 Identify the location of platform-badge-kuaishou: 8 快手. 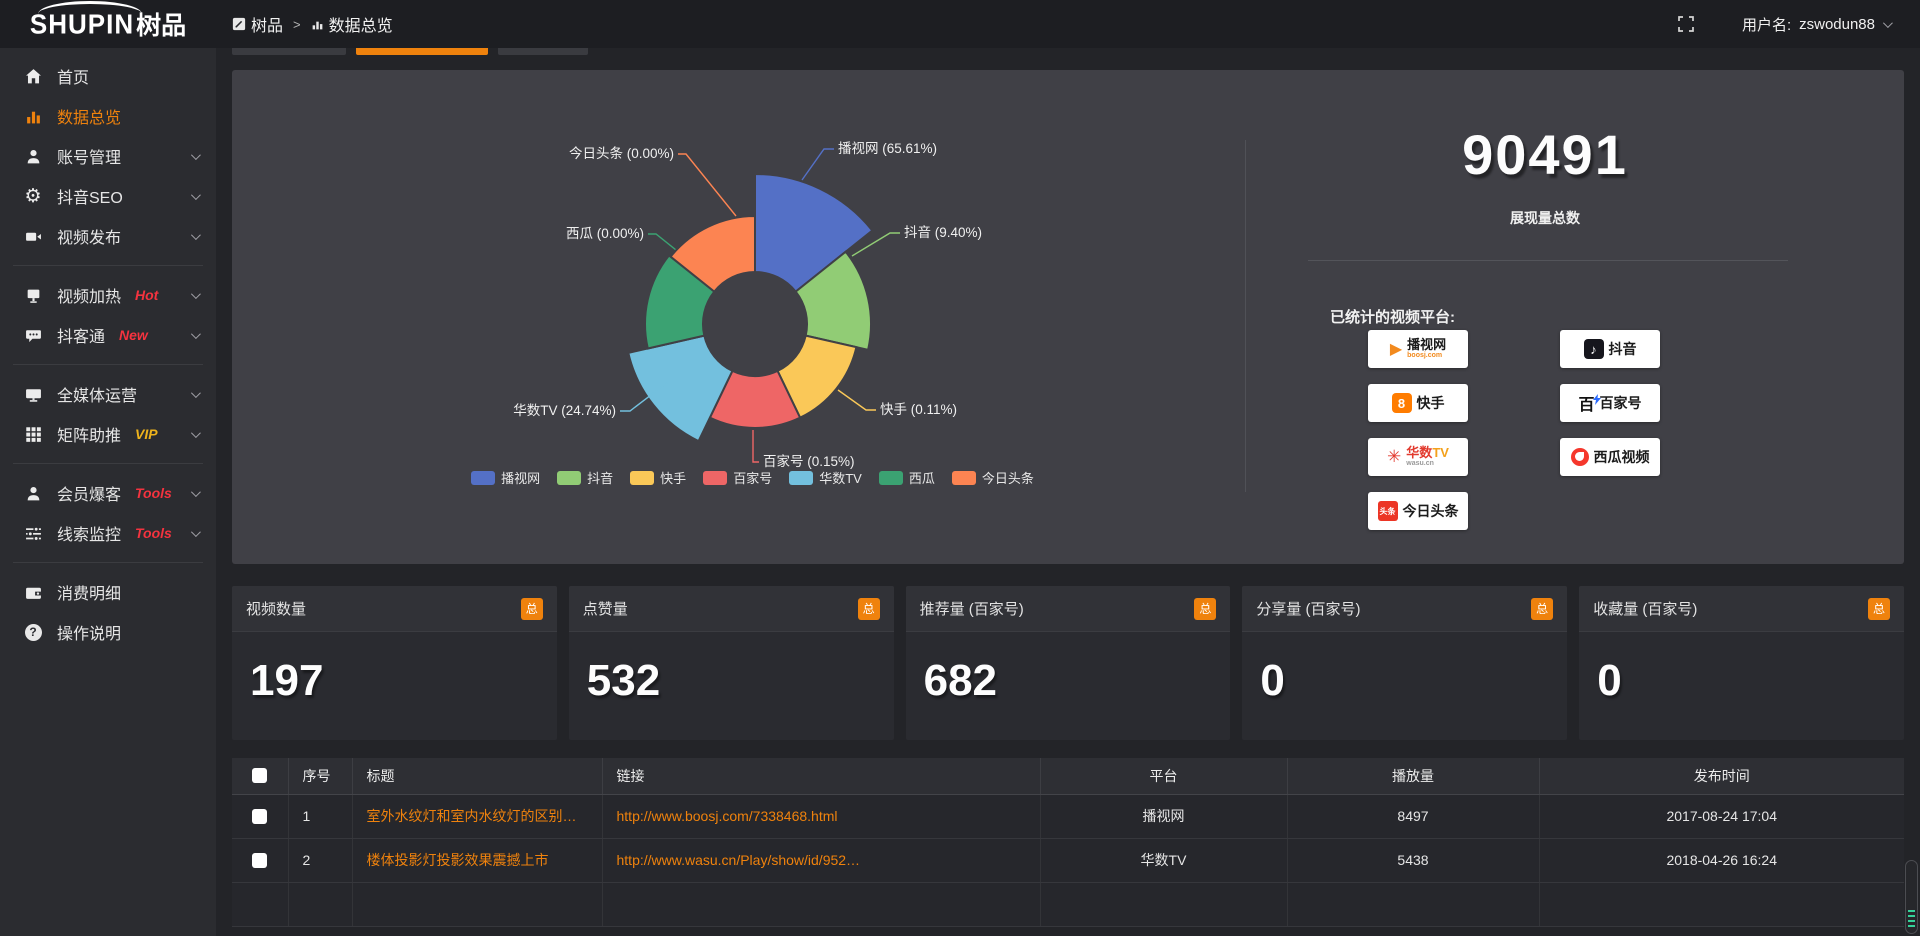
(1418, 403).